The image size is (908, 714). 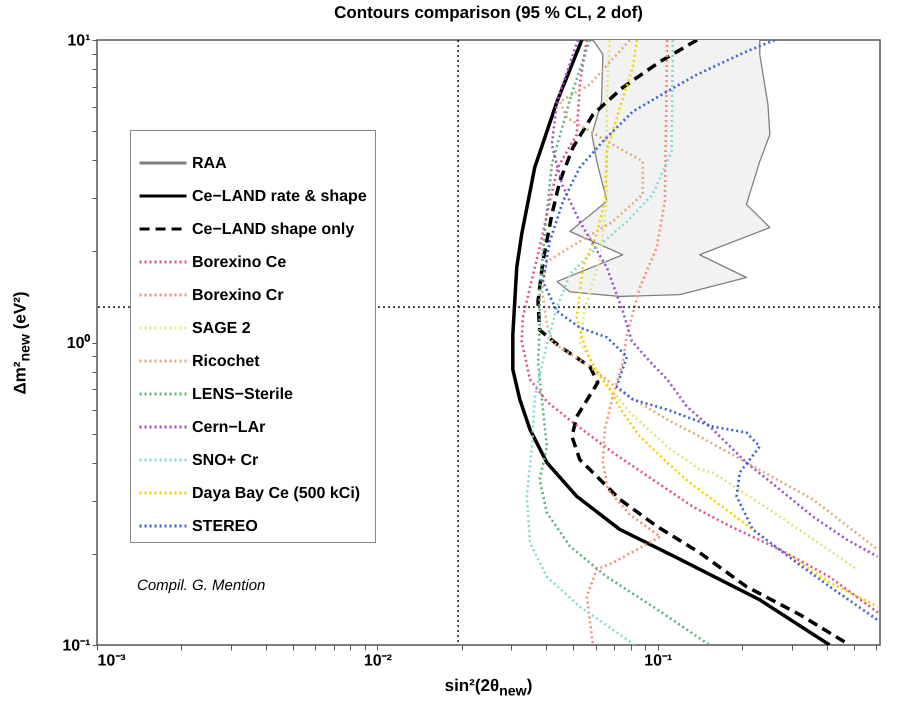 I want to click on legend-label: Borexino Cr, so click(x=238, y=295).